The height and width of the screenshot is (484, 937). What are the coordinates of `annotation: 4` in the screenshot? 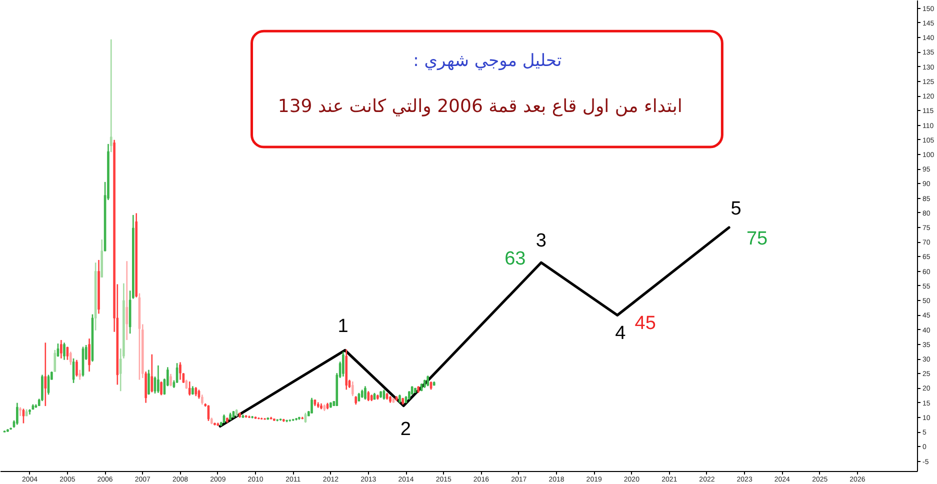 It's located at (620, 333).